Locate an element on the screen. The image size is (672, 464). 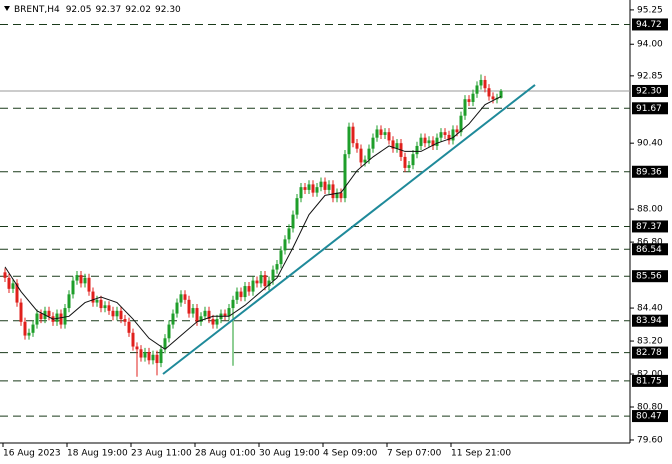
y-tick-label: 80.80 is located at coordinates (650, 407).